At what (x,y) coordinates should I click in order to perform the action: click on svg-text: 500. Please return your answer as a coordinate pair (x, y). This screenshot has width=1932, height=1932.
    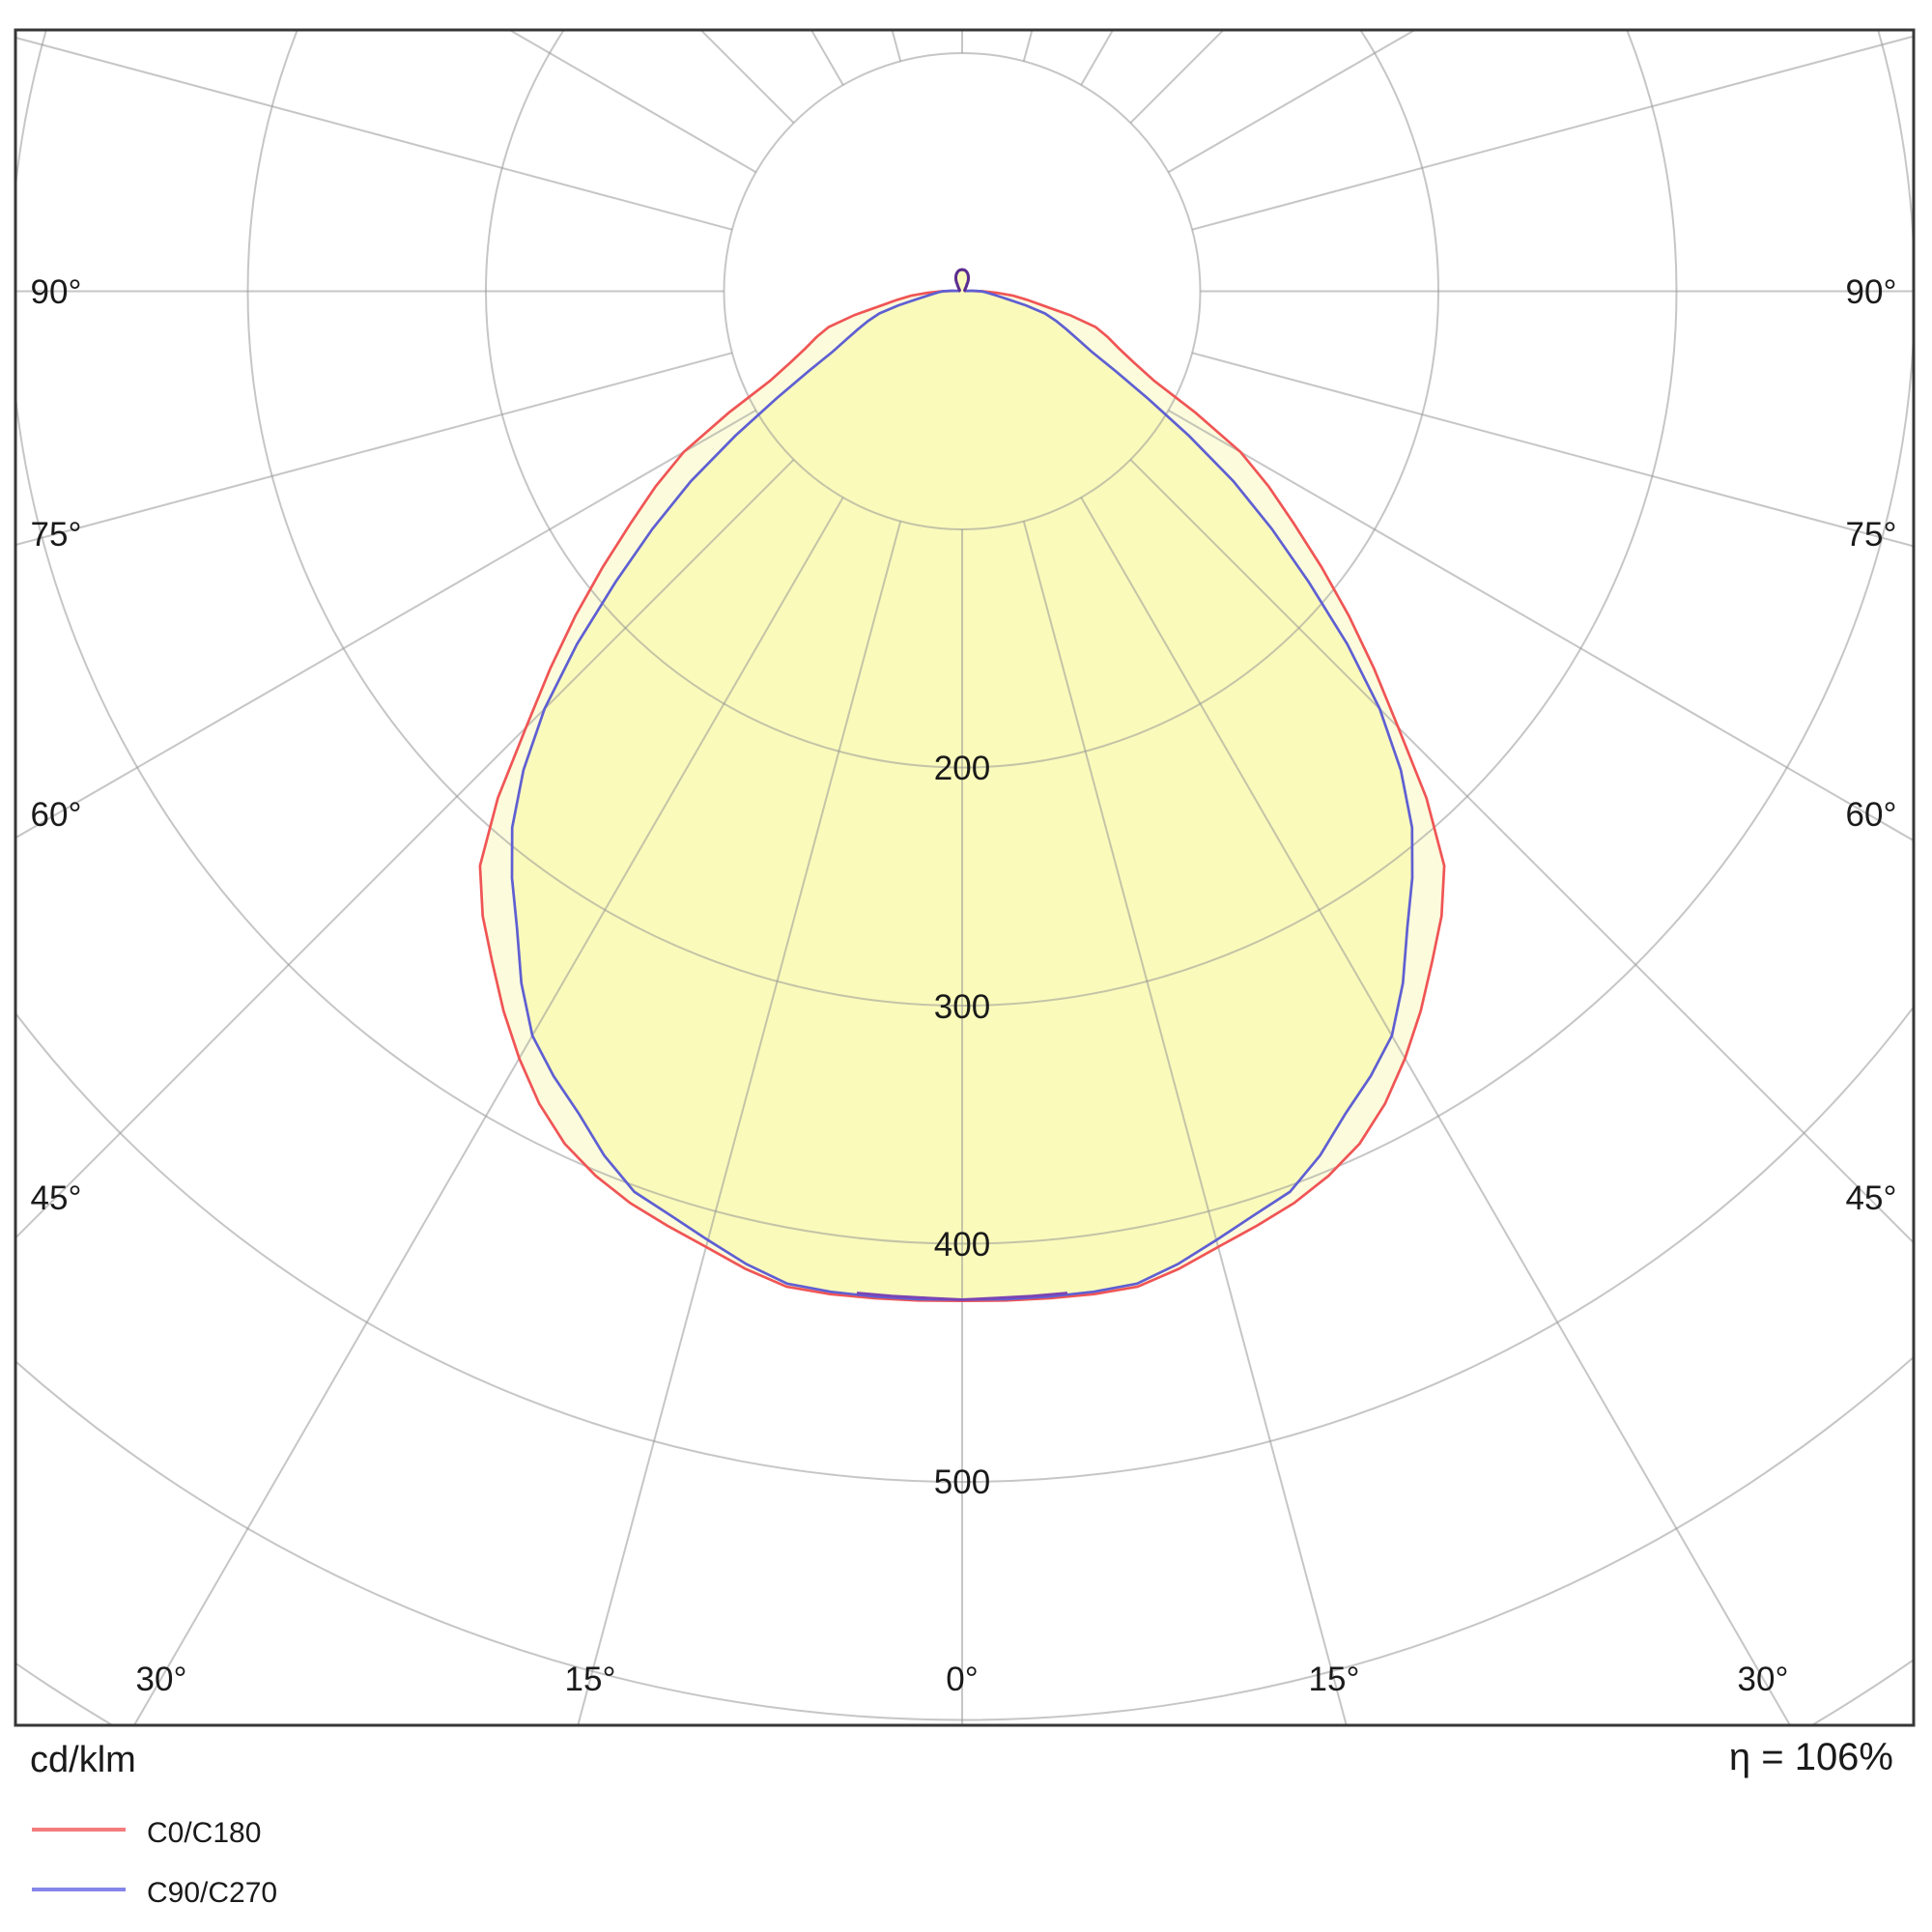
    Looking at the image, I should click on (962, 1482).